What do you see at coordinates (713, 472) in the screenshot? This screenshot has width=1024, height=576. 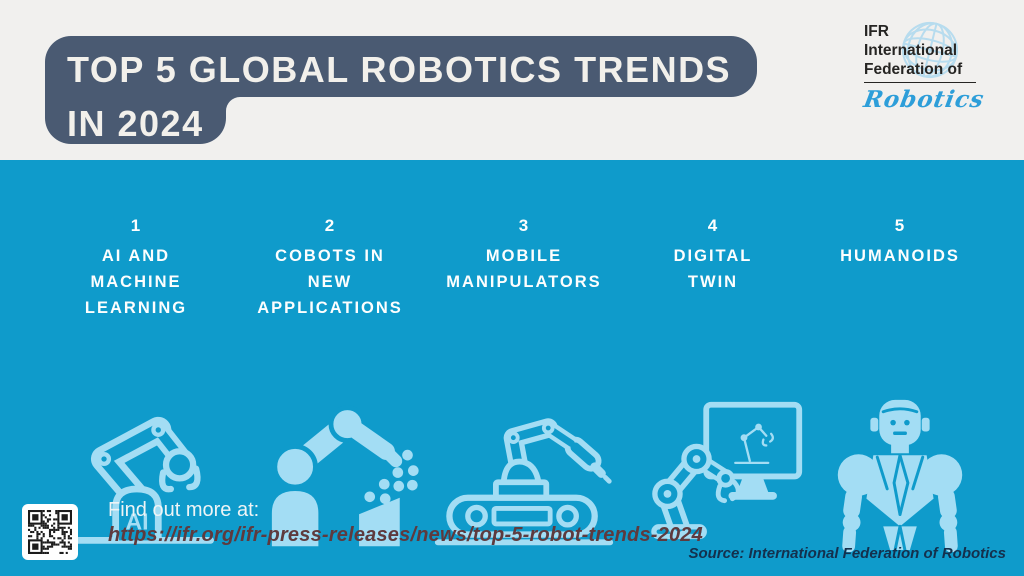 I see `digital-twin-icon` at bounding box center [713, 472].